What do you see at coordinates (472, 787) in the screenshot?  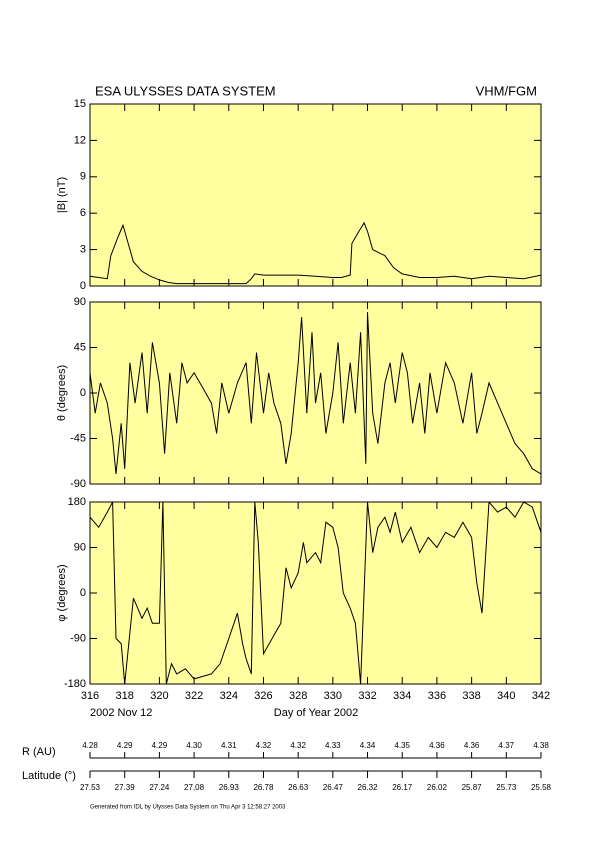 I see `lat-value: 25.87` at bounding box center [472, 787].